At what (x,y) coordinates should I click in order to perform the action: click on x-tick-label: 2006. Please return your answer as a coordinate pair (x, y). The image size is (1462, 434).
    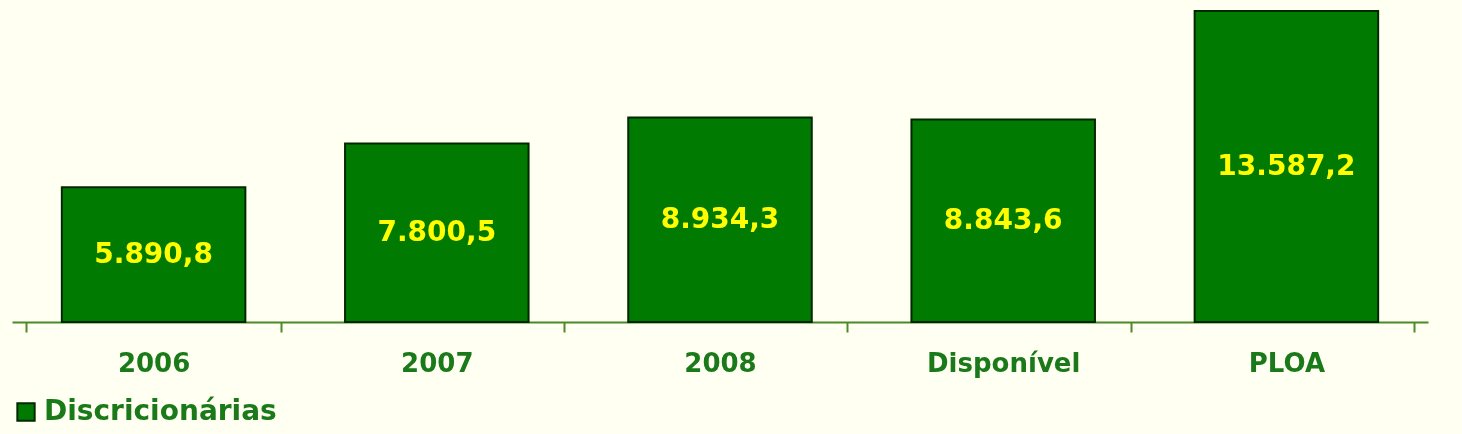
    Looking at the image, I should click on (154, 362).